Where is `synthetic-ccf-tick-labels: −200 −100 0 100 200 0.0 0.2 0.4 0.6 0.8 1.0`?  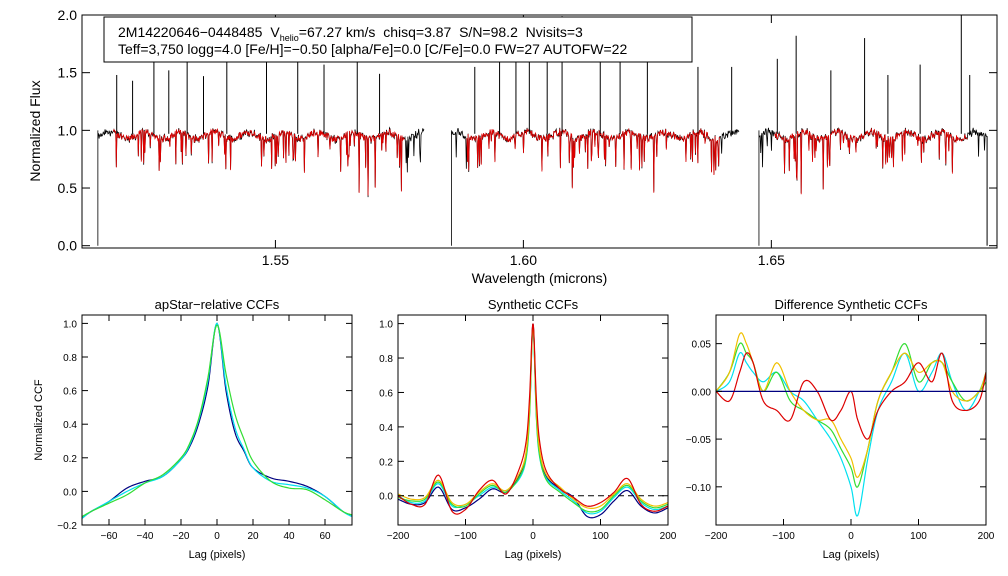
synthetic-ccf-tick-labels: −200 −100 0 100 200 0.0 0.2 0.4 0.6 0.8 1.0 is located at coordinates (528, 431).